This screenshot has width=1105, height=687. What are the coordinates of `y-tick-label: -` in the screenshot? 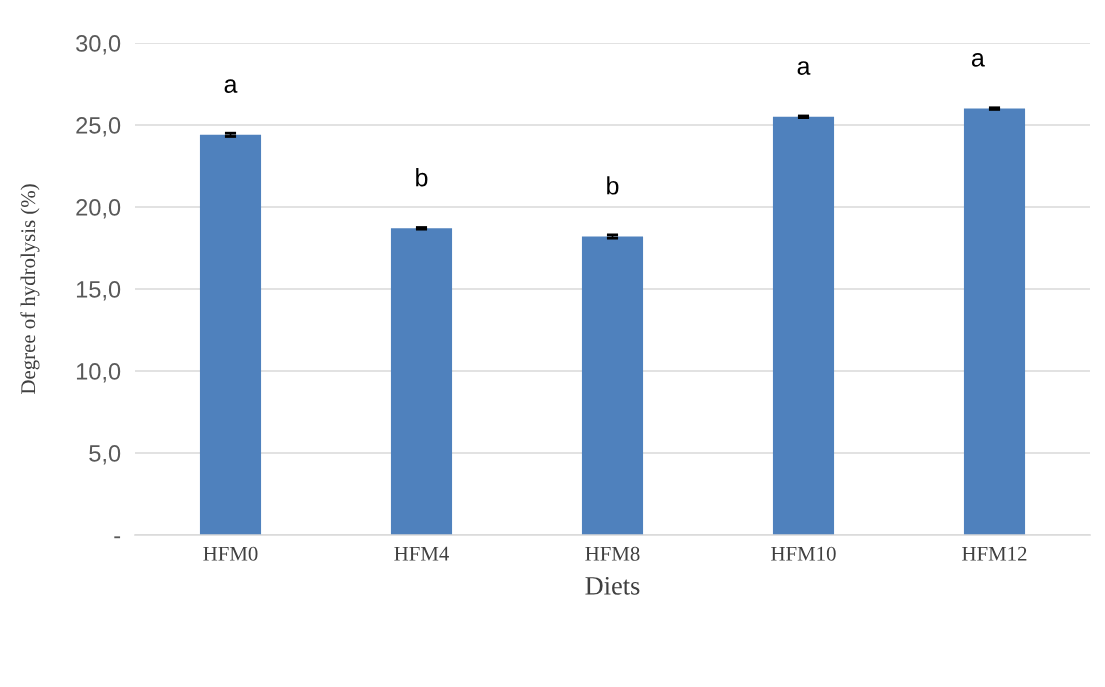 It's located at (117, 537).